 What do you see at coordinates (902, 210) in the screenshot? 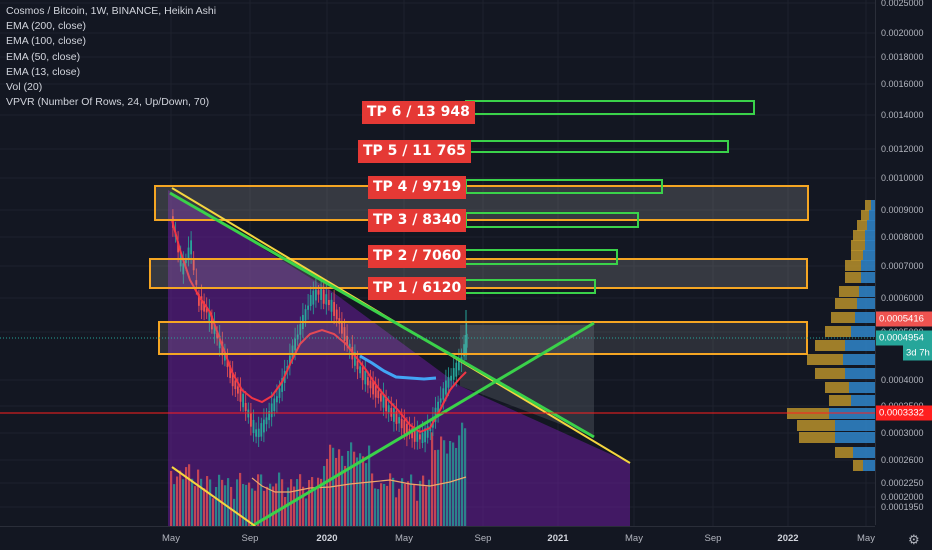
I see `y-tick: 0.0009000` at bounding box center [902, 210].